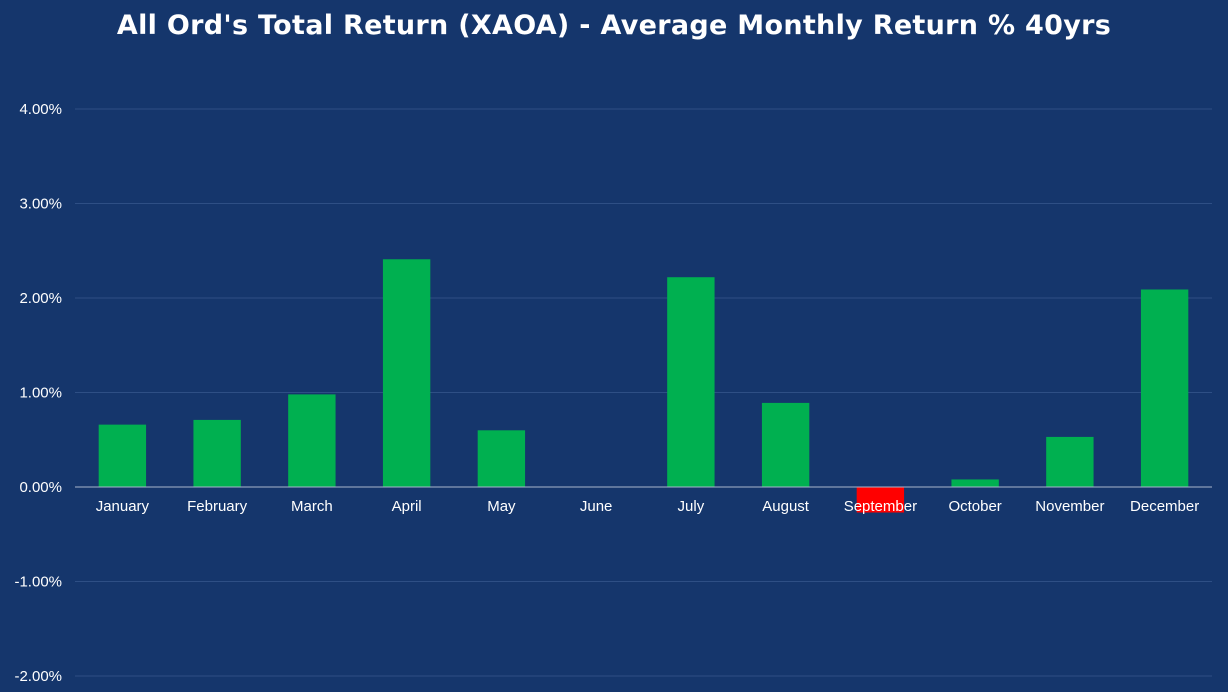  What do you see at coordinates (38, 582) in the screenshot?
I see `y-tick-label: -1.00%` at bounding box center [38, 582].